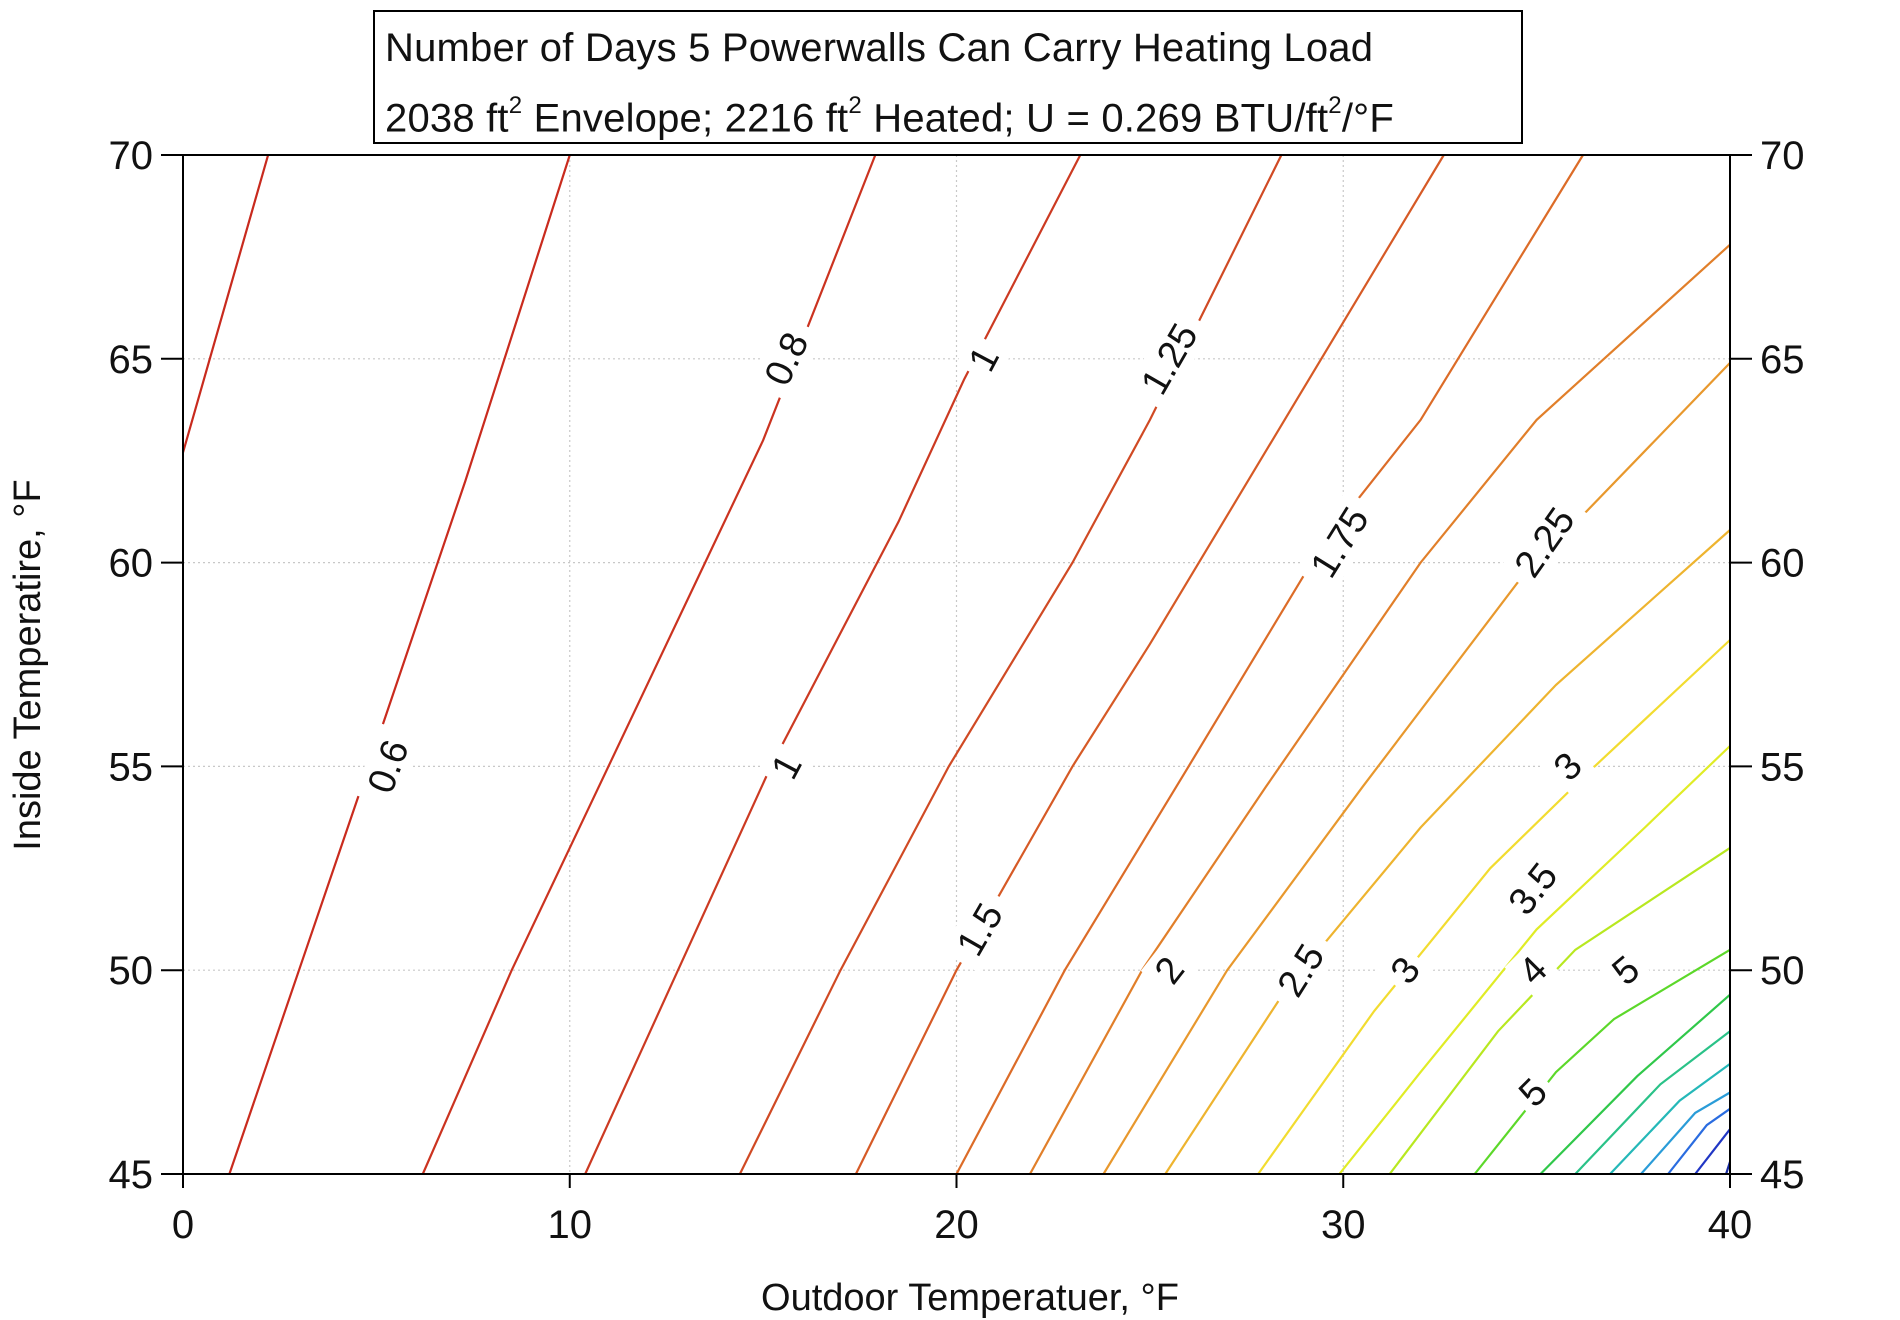 The height and width of the screenshot is (1320, 1900). What do you see at coordinates (28, 664) in the screenshot?
I see `y-axis-label: Inside Temperatire, °F` at bounding box center [28, 664].